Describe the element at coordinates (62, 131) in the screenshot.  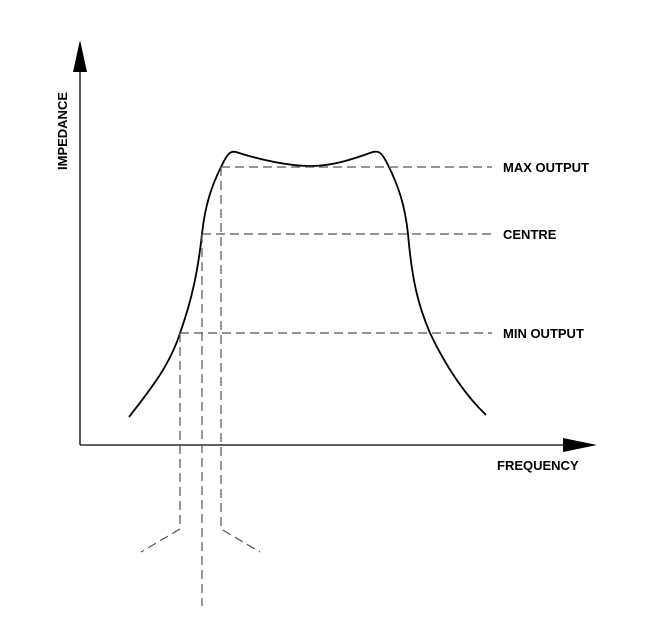
I see `y-axis-label: IMPEDANCE` at that location.